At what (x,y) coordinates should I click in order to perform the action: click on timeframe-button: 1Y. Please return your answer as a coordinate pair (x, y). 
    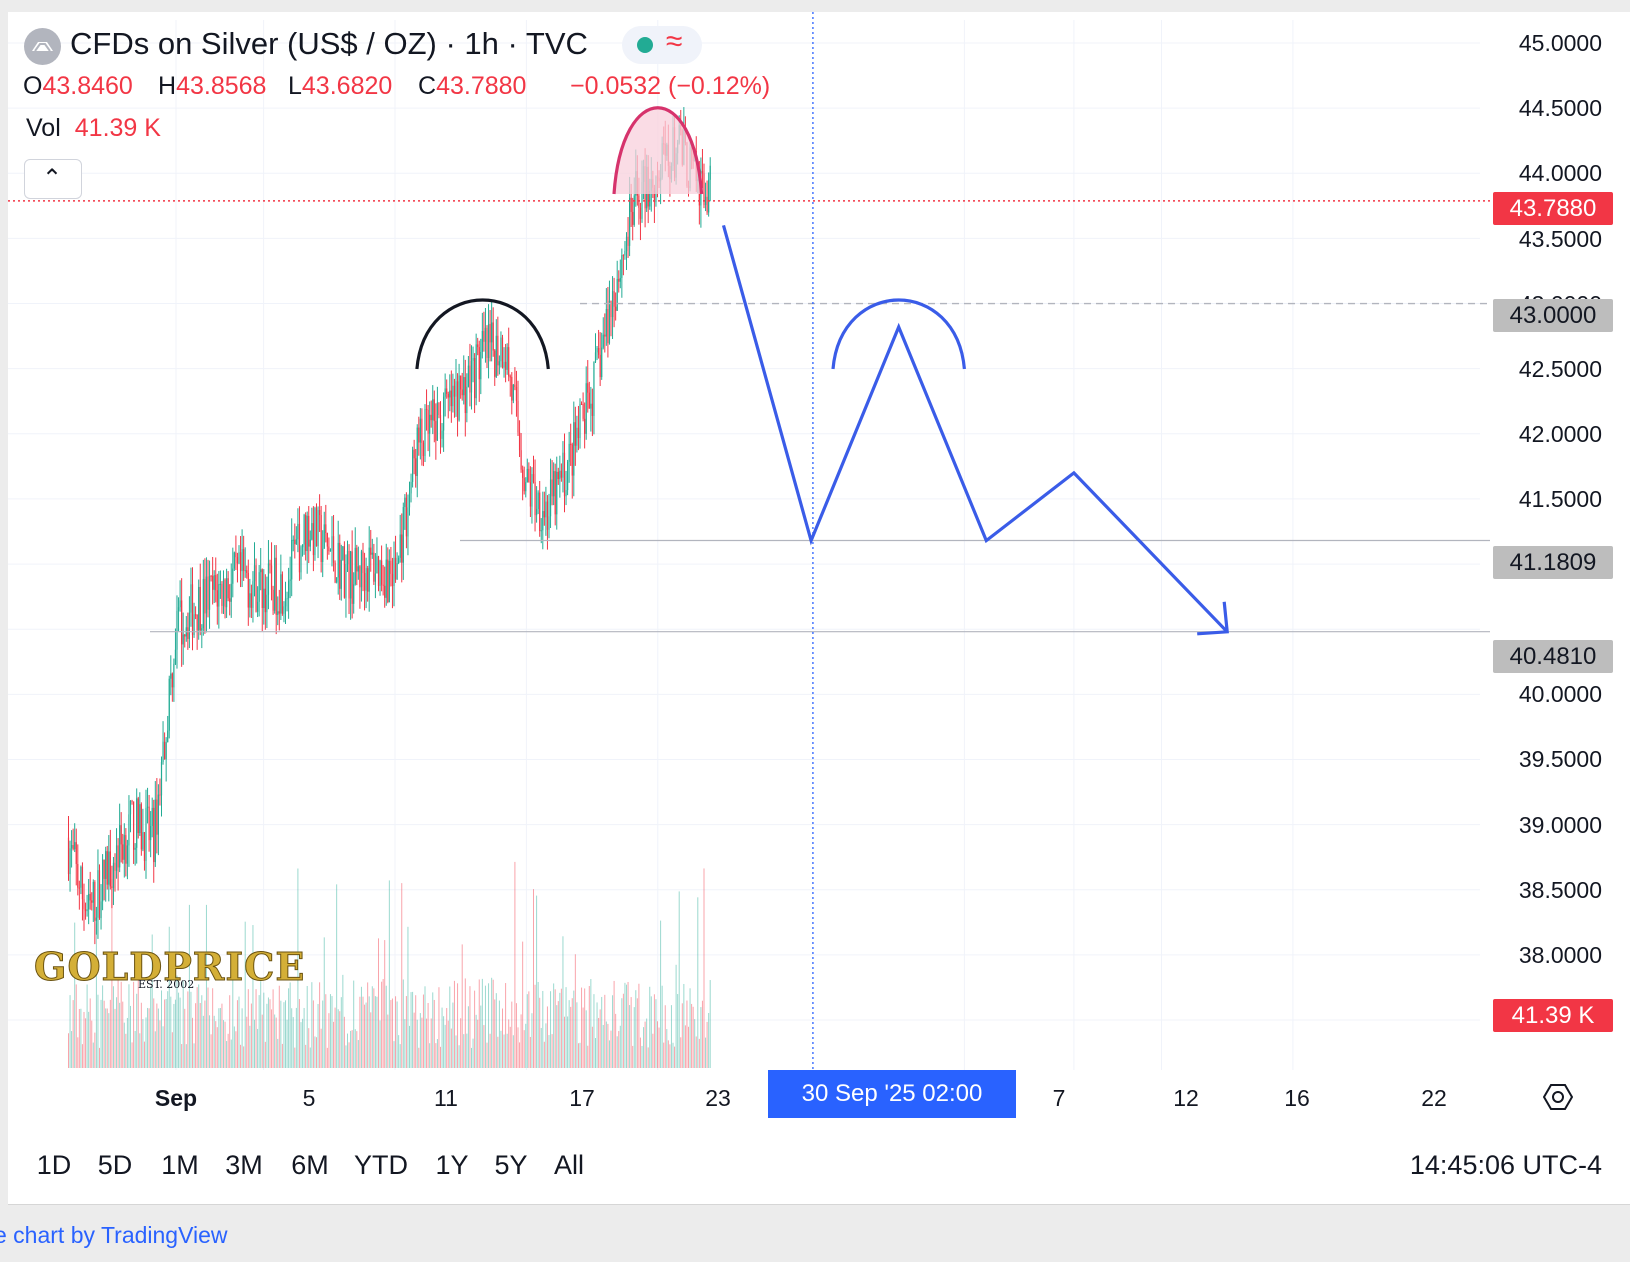
    Looking at the image, I should click on (452, 1165).